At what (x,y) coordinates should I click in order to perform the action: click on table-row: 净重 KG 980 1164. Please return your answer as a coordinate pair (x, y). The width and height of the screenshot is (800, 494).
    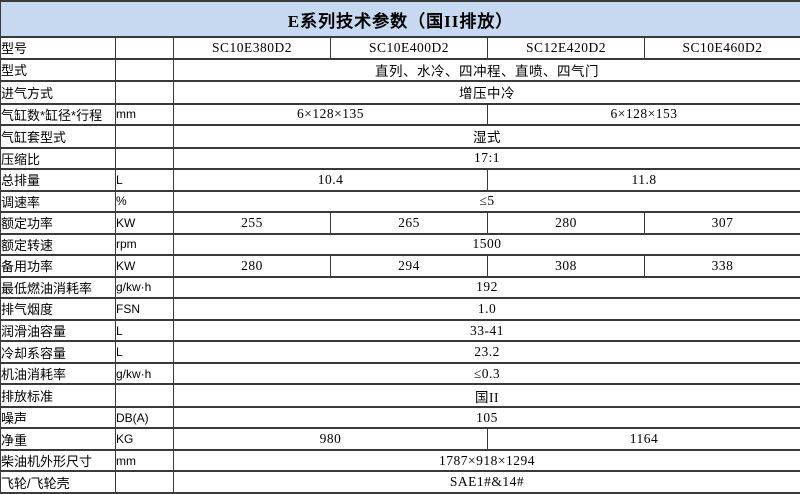
    Looking at the image, I should click on (400, 439).